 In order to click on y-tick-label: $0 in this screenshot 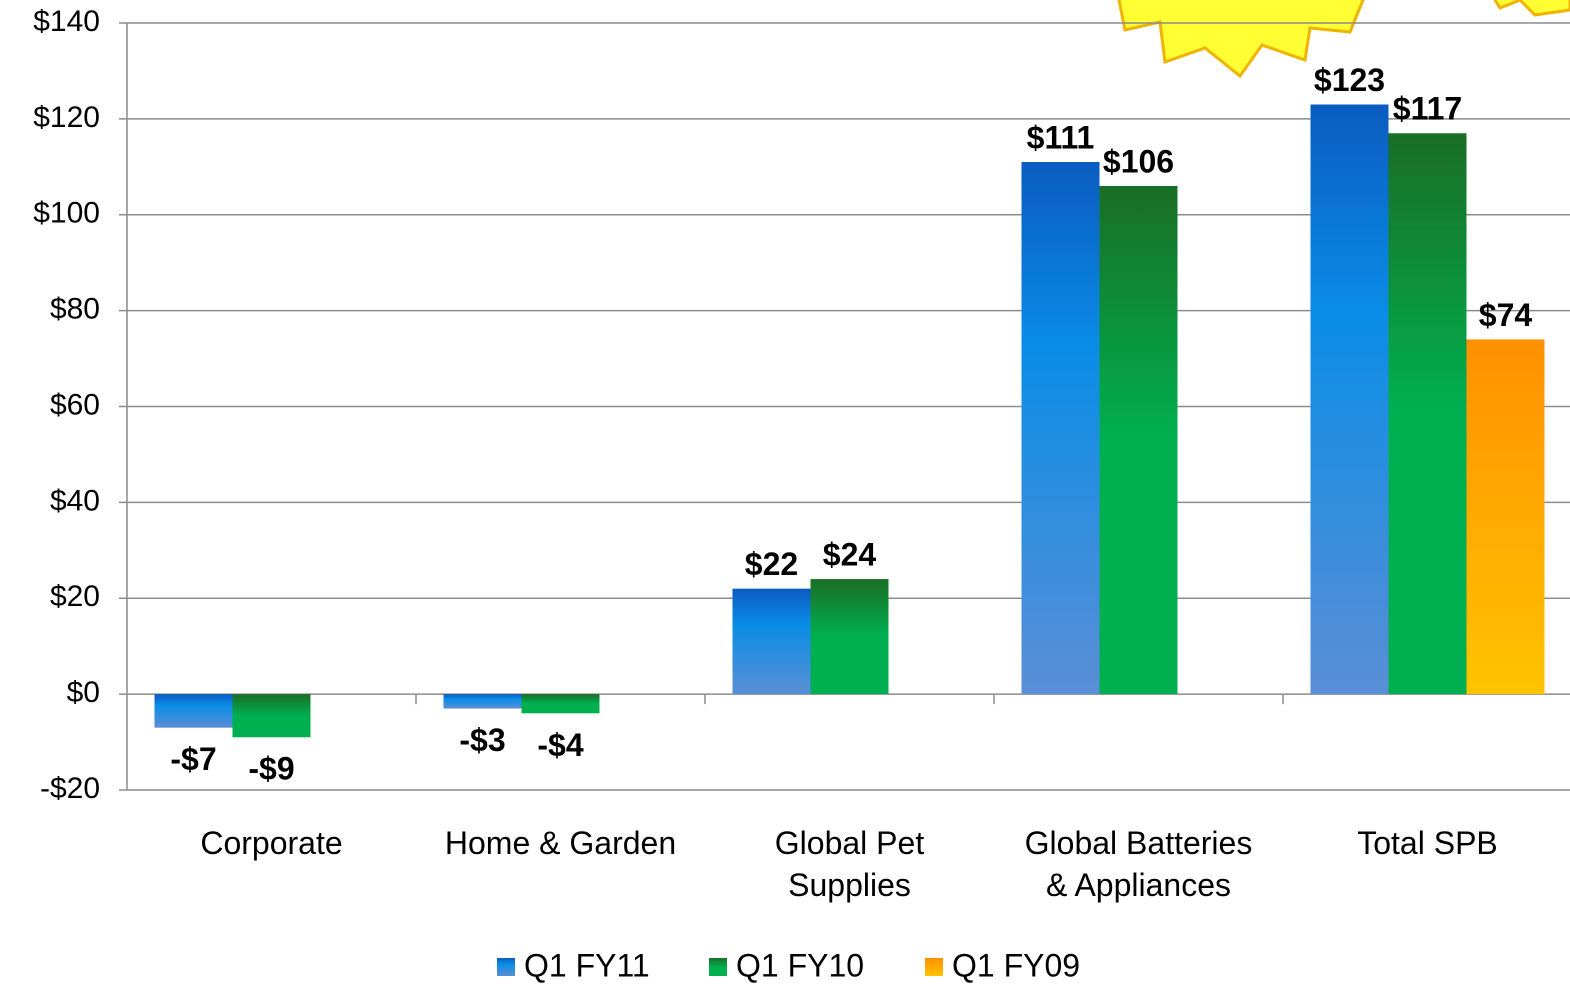, I will do `click(83, 692)`.